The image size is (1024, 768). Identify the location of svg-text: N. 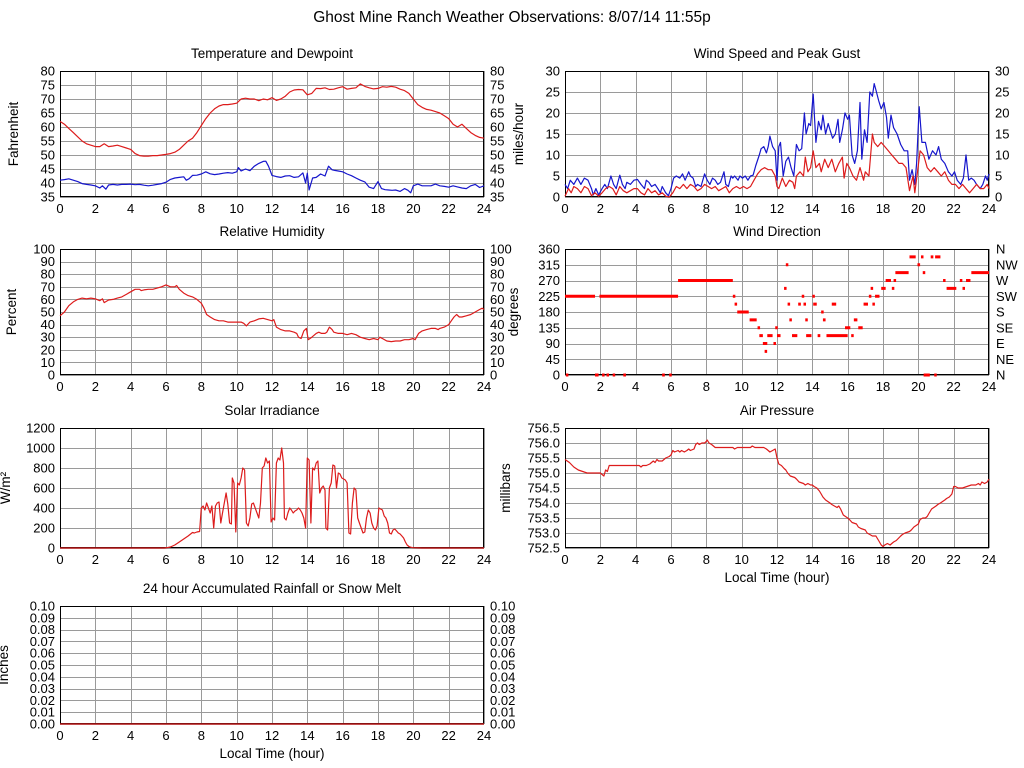
(1000, 249).